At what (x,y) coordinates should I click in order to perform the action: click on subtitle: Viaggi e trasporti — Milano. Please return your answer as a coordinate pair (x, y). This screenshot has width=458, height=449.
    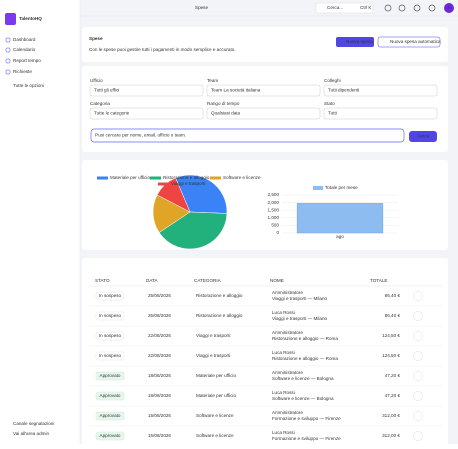
    Looking at the image, I should click on (300, 298).